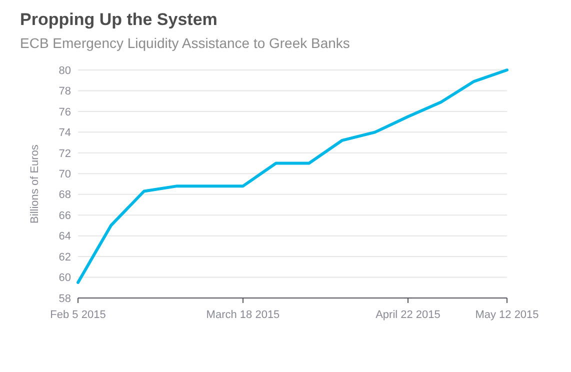 The height and width of the screenshot is (372, 571). I want to click on y-tick-label: 78, so click(64, 92).